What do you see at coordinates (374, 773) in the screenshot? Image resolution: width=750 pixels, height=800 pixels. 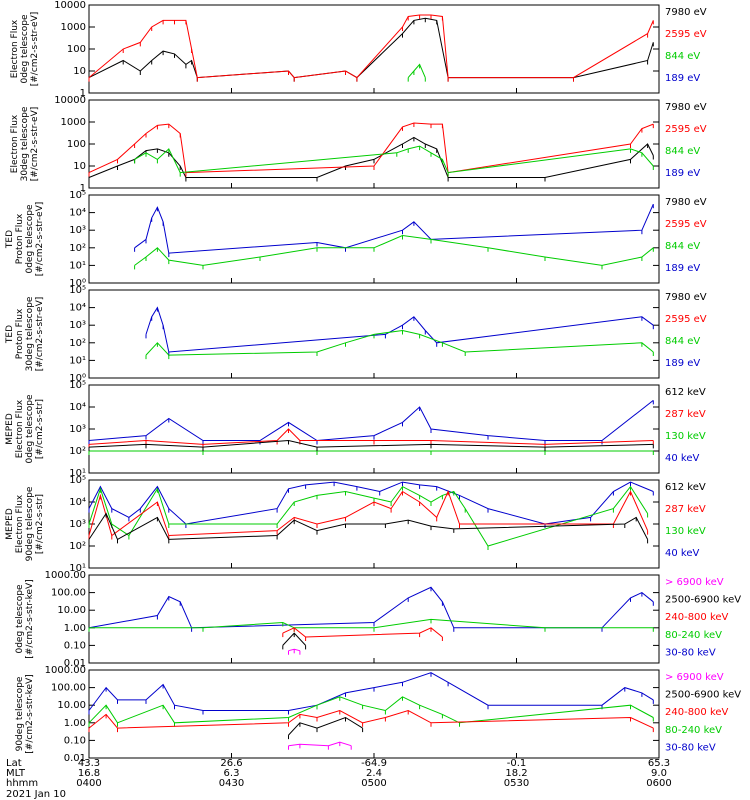 I see `x-tick-label-mlt: 2.4` at bounding box center [374, 773].